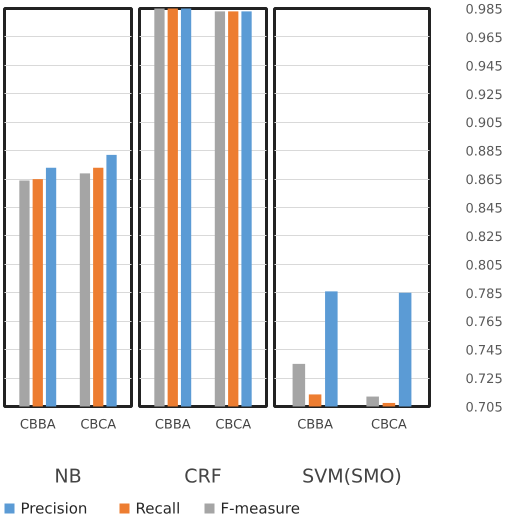  Describe the element at coordinates (484, 322) in the screenshot. I see `y-tick-label: 0.765` at that location.